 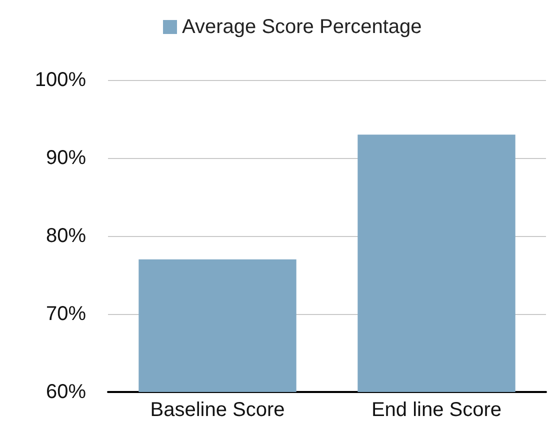 I want to click on y-tick-label: 90%, so click(x=66, y=158).